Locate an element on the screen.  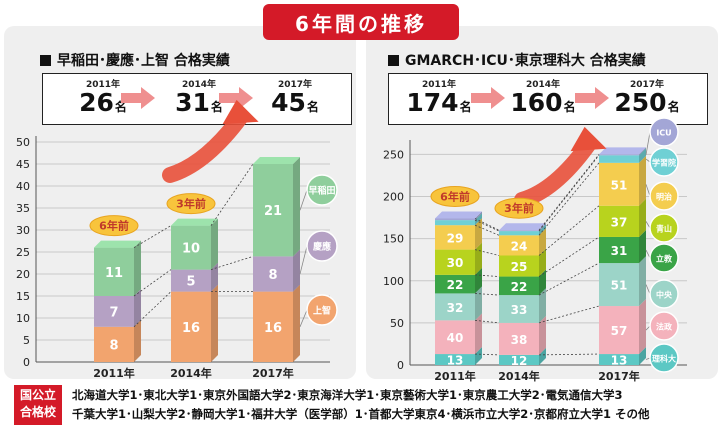
right-summary-value-2: 160名 is located at coordinates (543, 102).